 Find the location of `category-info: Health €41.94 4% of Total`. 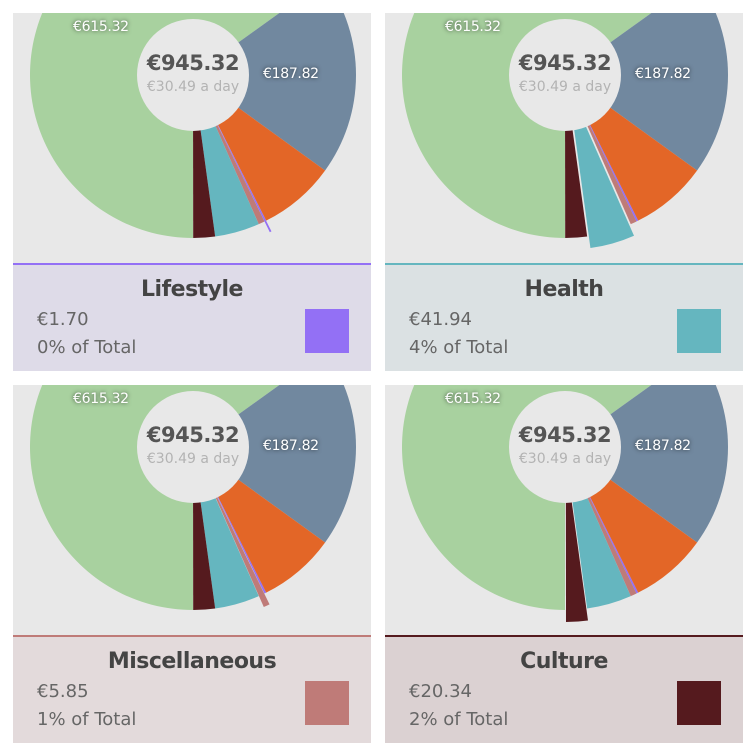

category-info: Health €41.94 4% of Total is located at coordinates (564, 317).